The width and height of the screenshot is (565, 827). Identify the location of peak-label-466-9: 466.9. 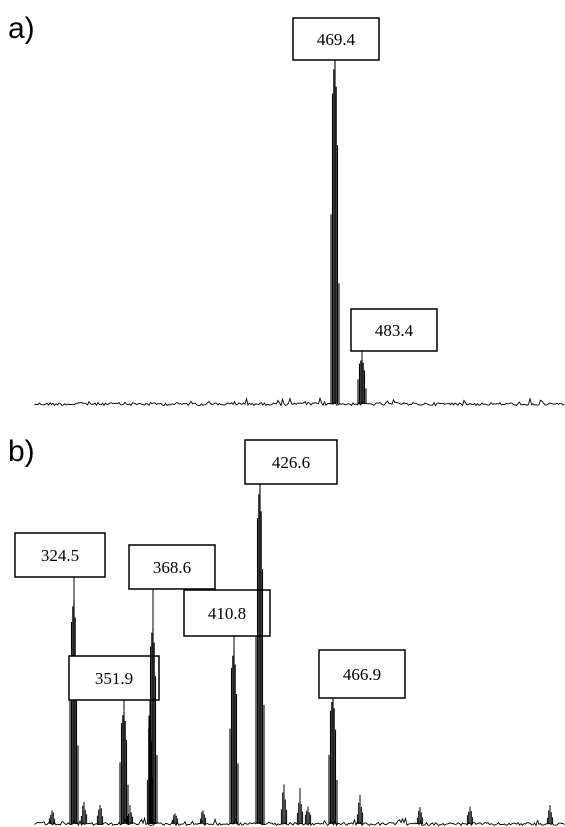
(362, 674).